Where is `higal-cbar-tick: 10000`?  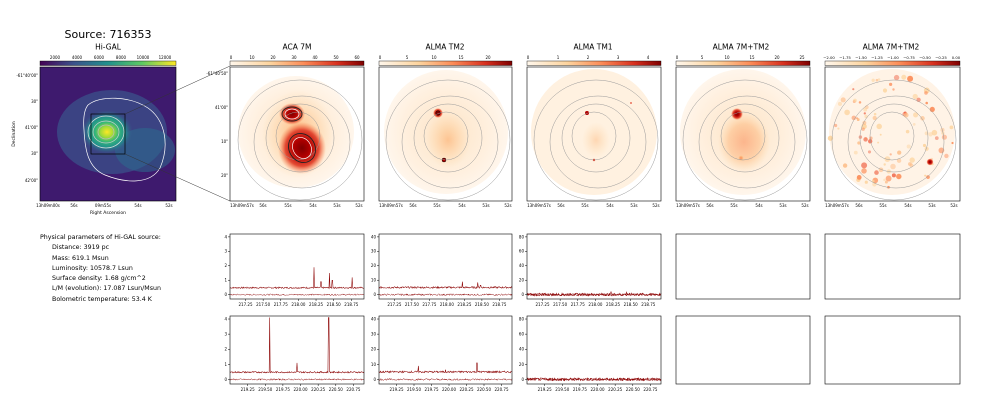
higal-cbar-tick: 10000 is located at coordinates (143, 57).